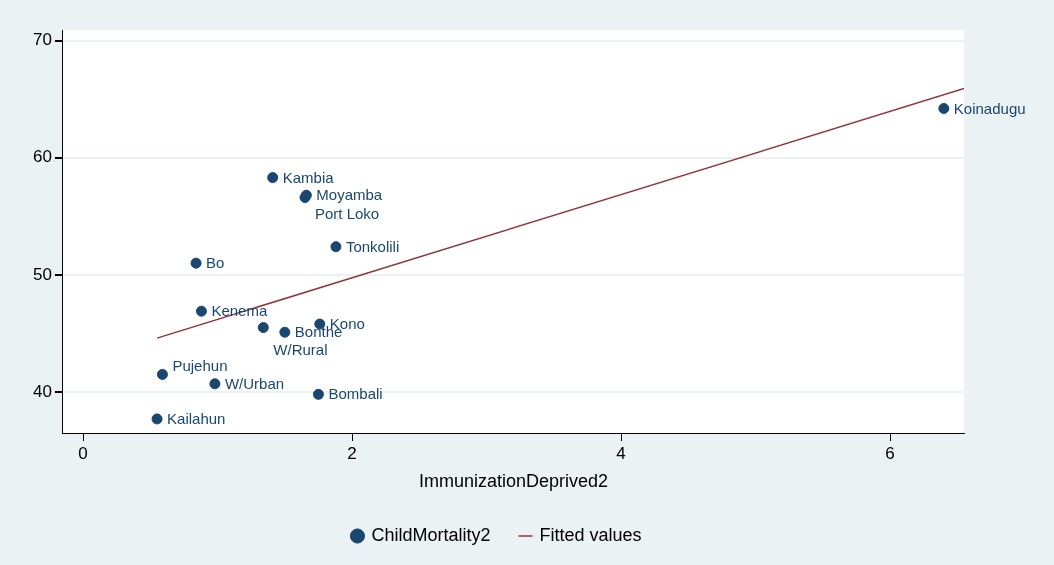 Image resolution: width=1054 pixels, height=565 pixels. I want to click on legend-label: ChildMortality2, so click(431, 534).